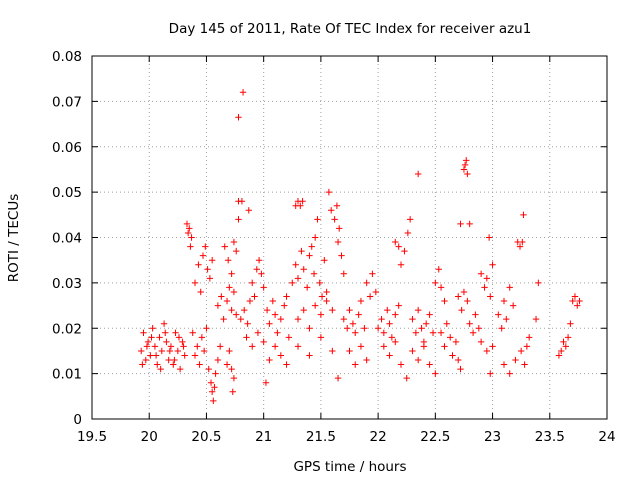  What do you see at coordinates (67, 57) in the screenshot?
I see `y-tick-label: 0.08` at bounding box center [67, 57].